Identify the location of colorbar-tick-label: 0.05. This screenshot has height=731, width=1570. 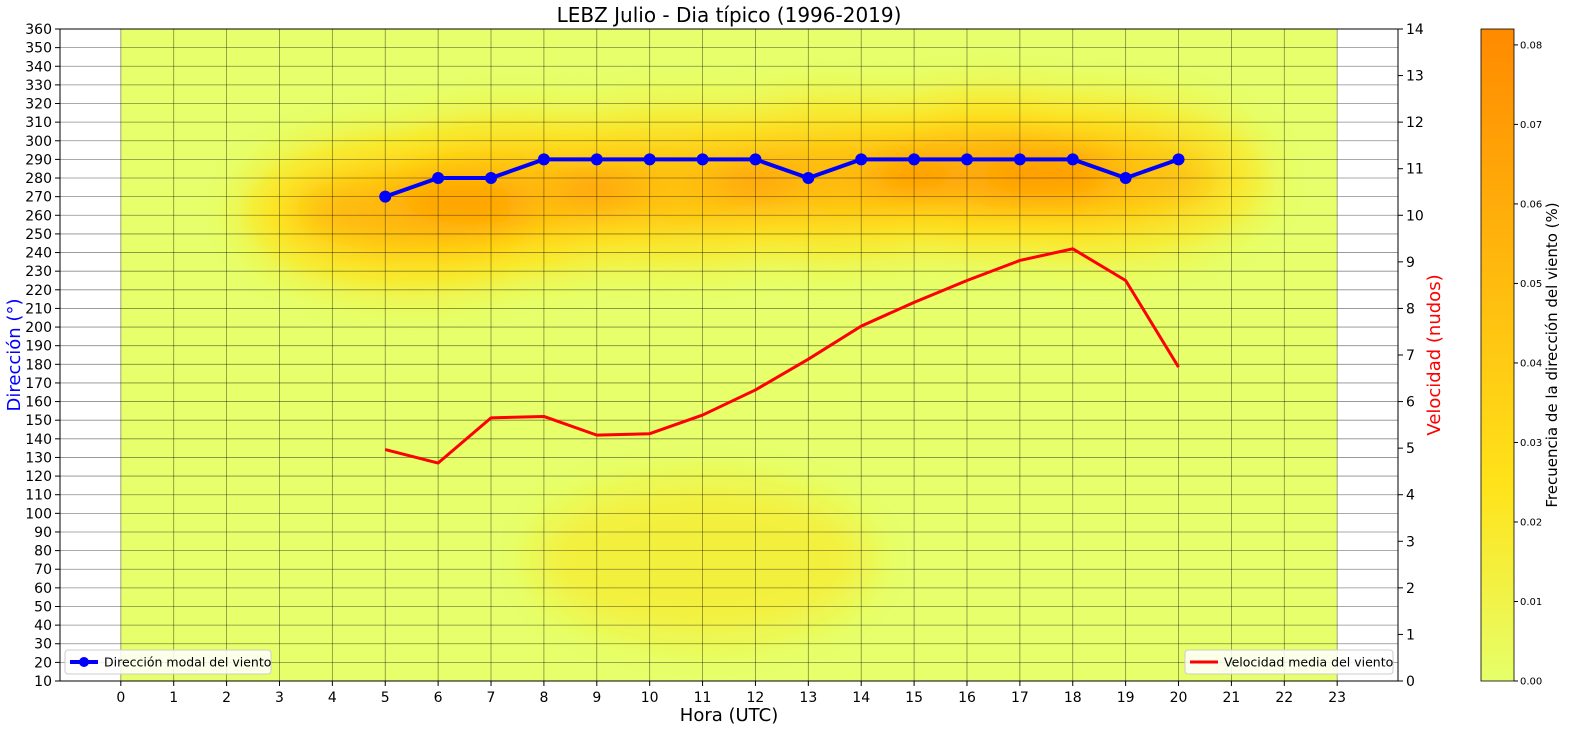
(1531, 284).